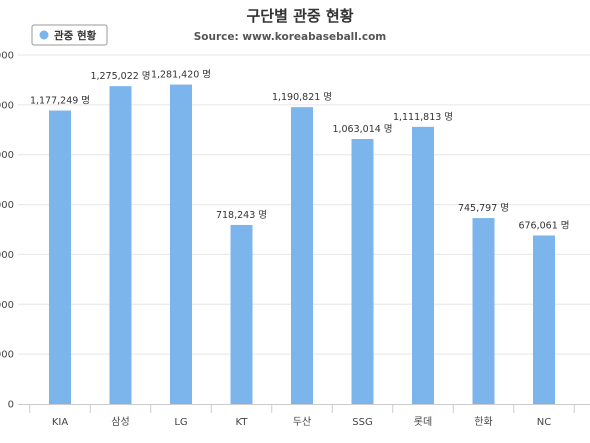 This screenshot has width=590, height=443. What do you see at coordinates (7, 56) in the screenshot?
I see `y-tick-label: 1,400,000` at bounding box center [7, 56].